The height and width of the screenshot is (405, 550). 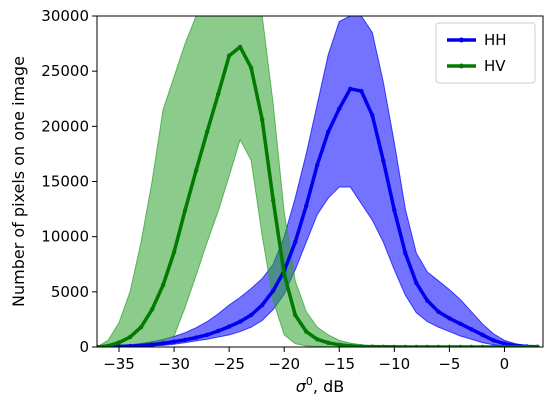 What do you see at coordinates (65, 16) in the screenshot?
I see `y-tick-label: 30000` at bounding box center [65, 16].